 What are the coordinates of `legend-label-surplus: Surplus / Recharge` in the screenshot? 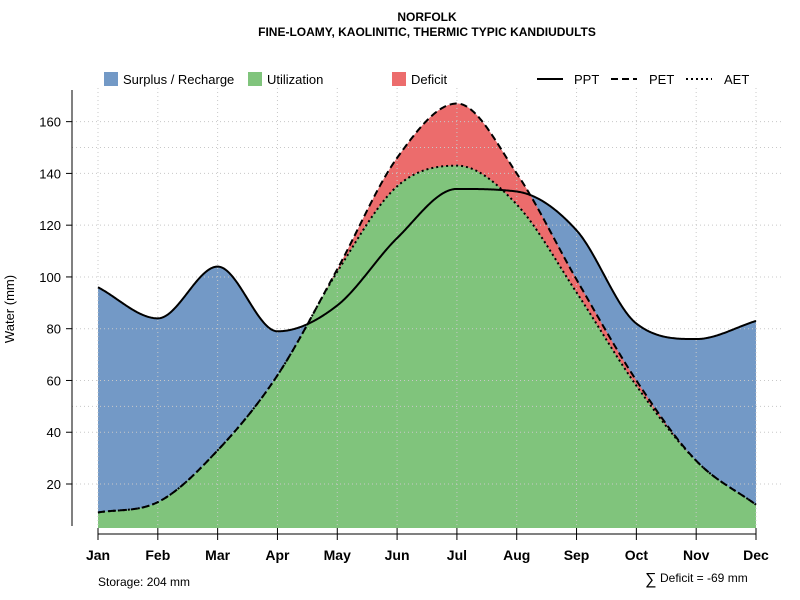 It's located at (178, 79).